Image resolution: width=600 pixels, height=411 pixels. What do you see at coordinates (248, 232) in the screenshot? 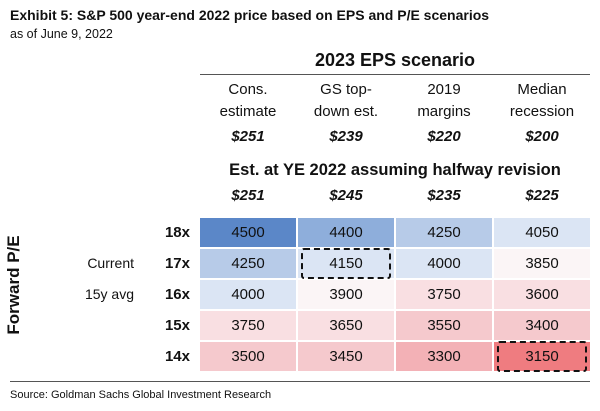
I see `price-cell: 4500` at bounding box center [248, 232].